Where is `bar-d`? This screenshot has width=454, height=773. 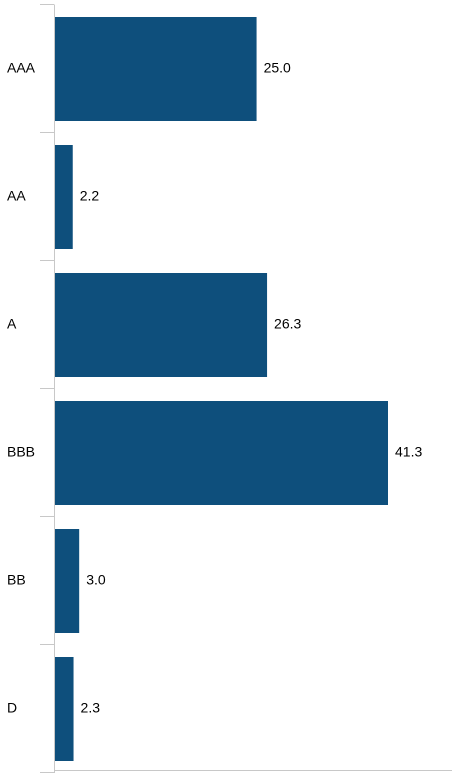 bar-d is located at coordinates (64, 709).